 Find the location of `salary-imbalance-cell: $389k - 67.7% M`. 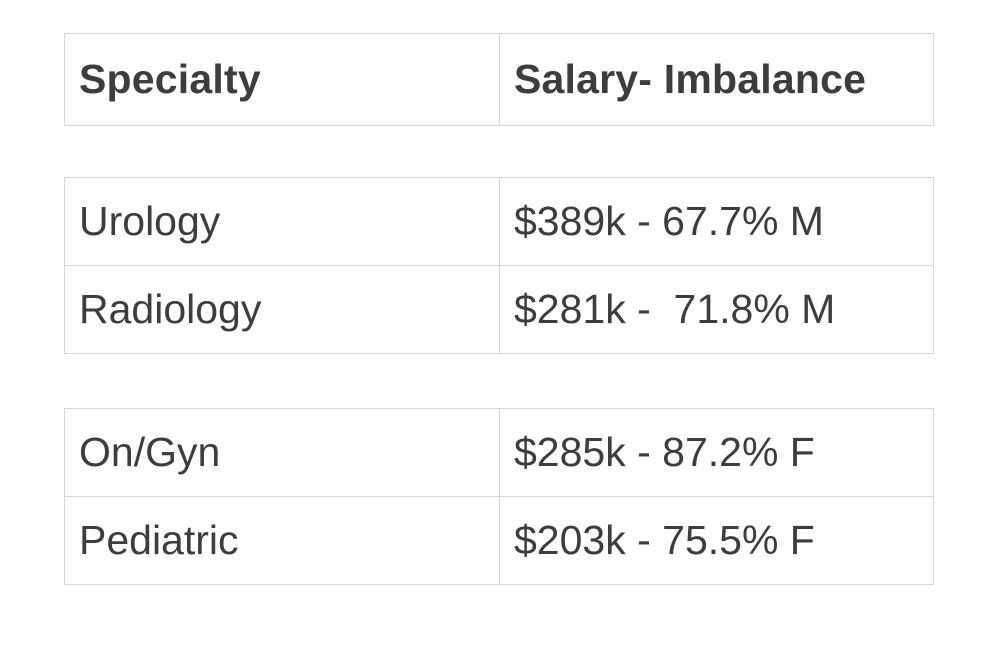

salary-imbalance-cell: $389k - 67.7% M is located at coordinates (716, 221).